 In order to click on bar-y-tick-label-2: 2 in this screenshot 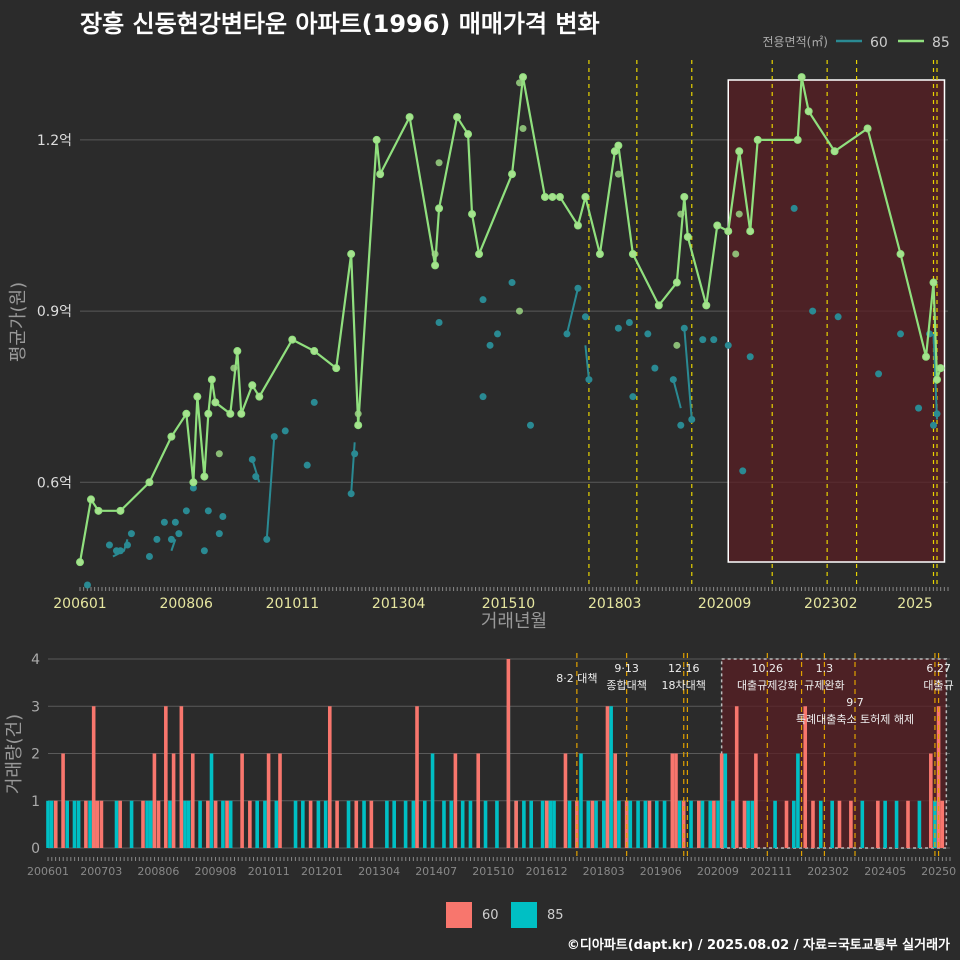, I will do `click(35, 755)`.